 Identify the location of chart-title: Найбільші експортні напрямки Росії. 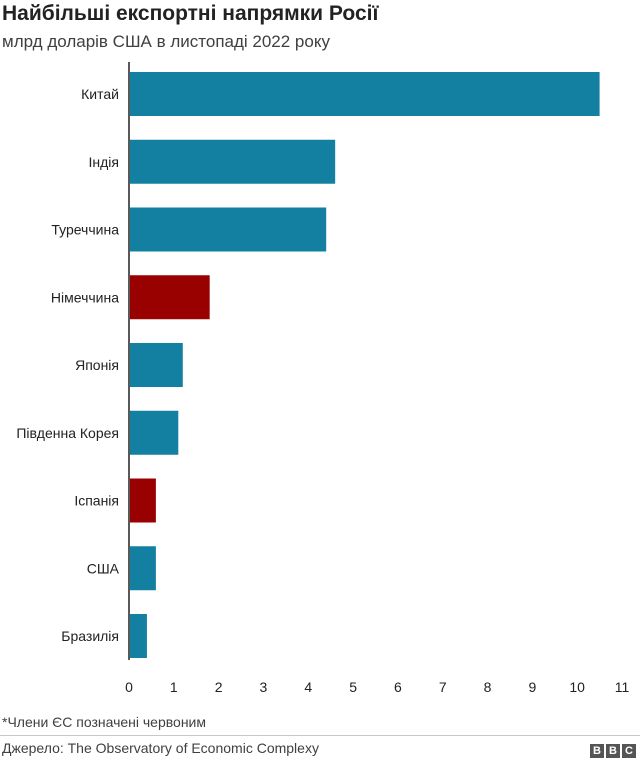
(190, 13).